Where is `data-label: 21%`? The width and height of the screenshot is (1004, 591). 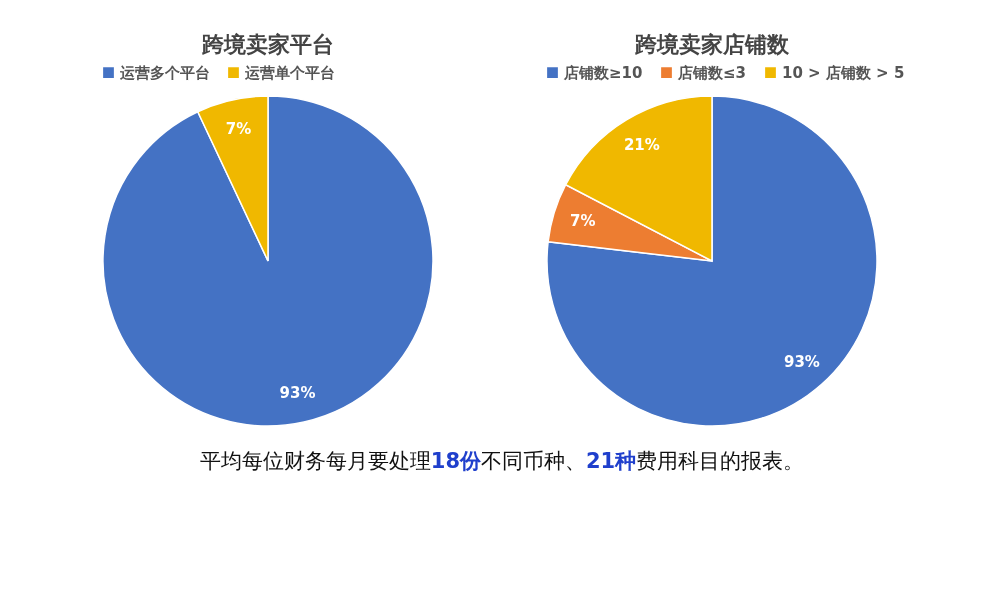 data-label: 21% is located at coordinates (641, 145).